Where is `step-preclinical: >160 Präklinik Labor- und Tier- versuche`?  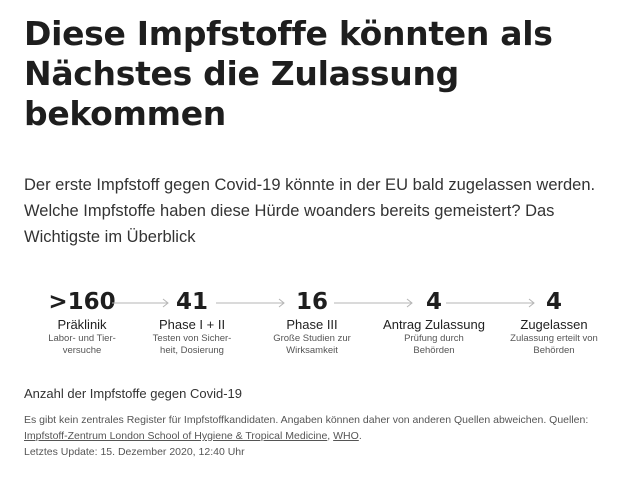
step-preclinical: >160 Präklinik Labor- und Tier- versuche is located at coordinates (82, 322).